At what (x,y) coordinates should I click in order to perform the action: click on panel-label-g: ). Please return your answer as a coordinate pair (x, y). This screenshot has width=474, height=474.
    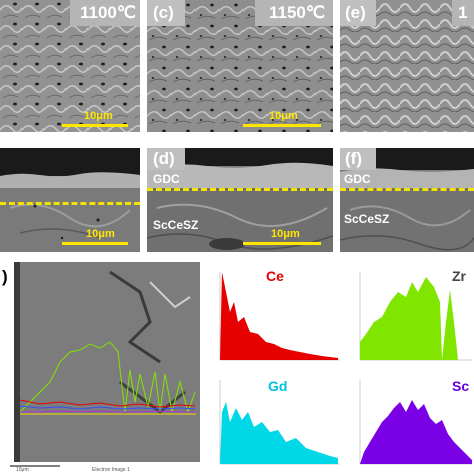
    Looking at the image, I should click on (5, 276).